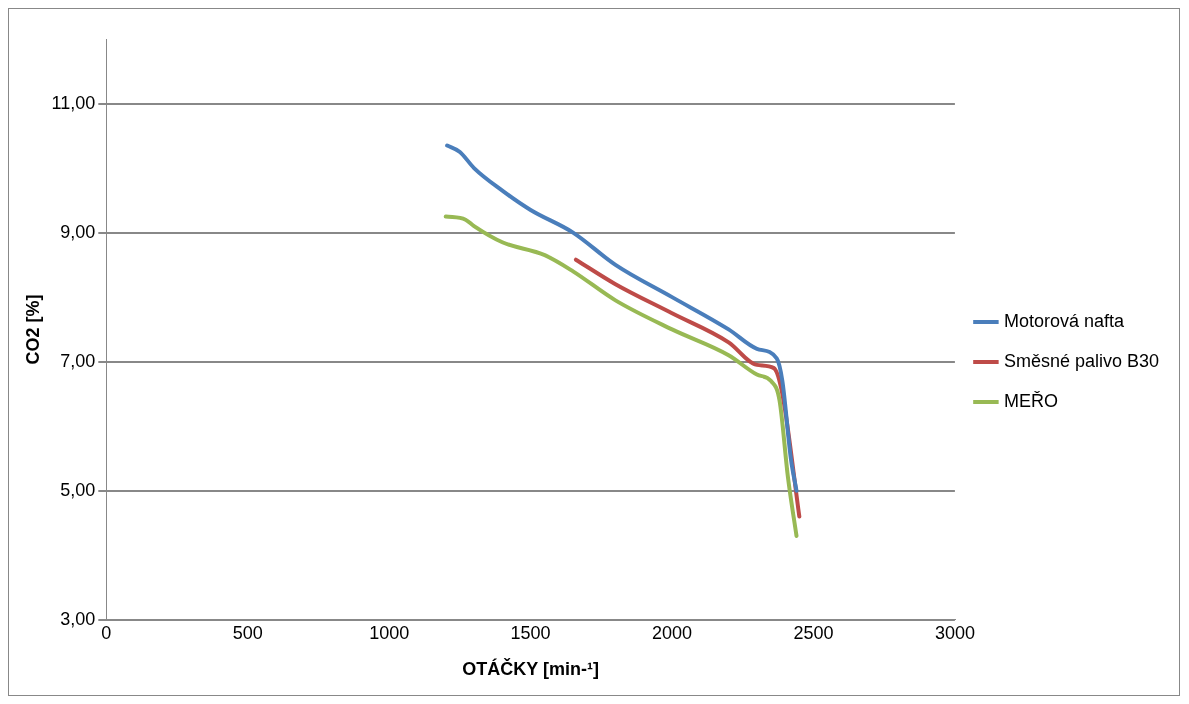  Describe the element at coordinates (1081, 360) in the screenshot. I see `legend-label: Směsné palivo B30` at that location.